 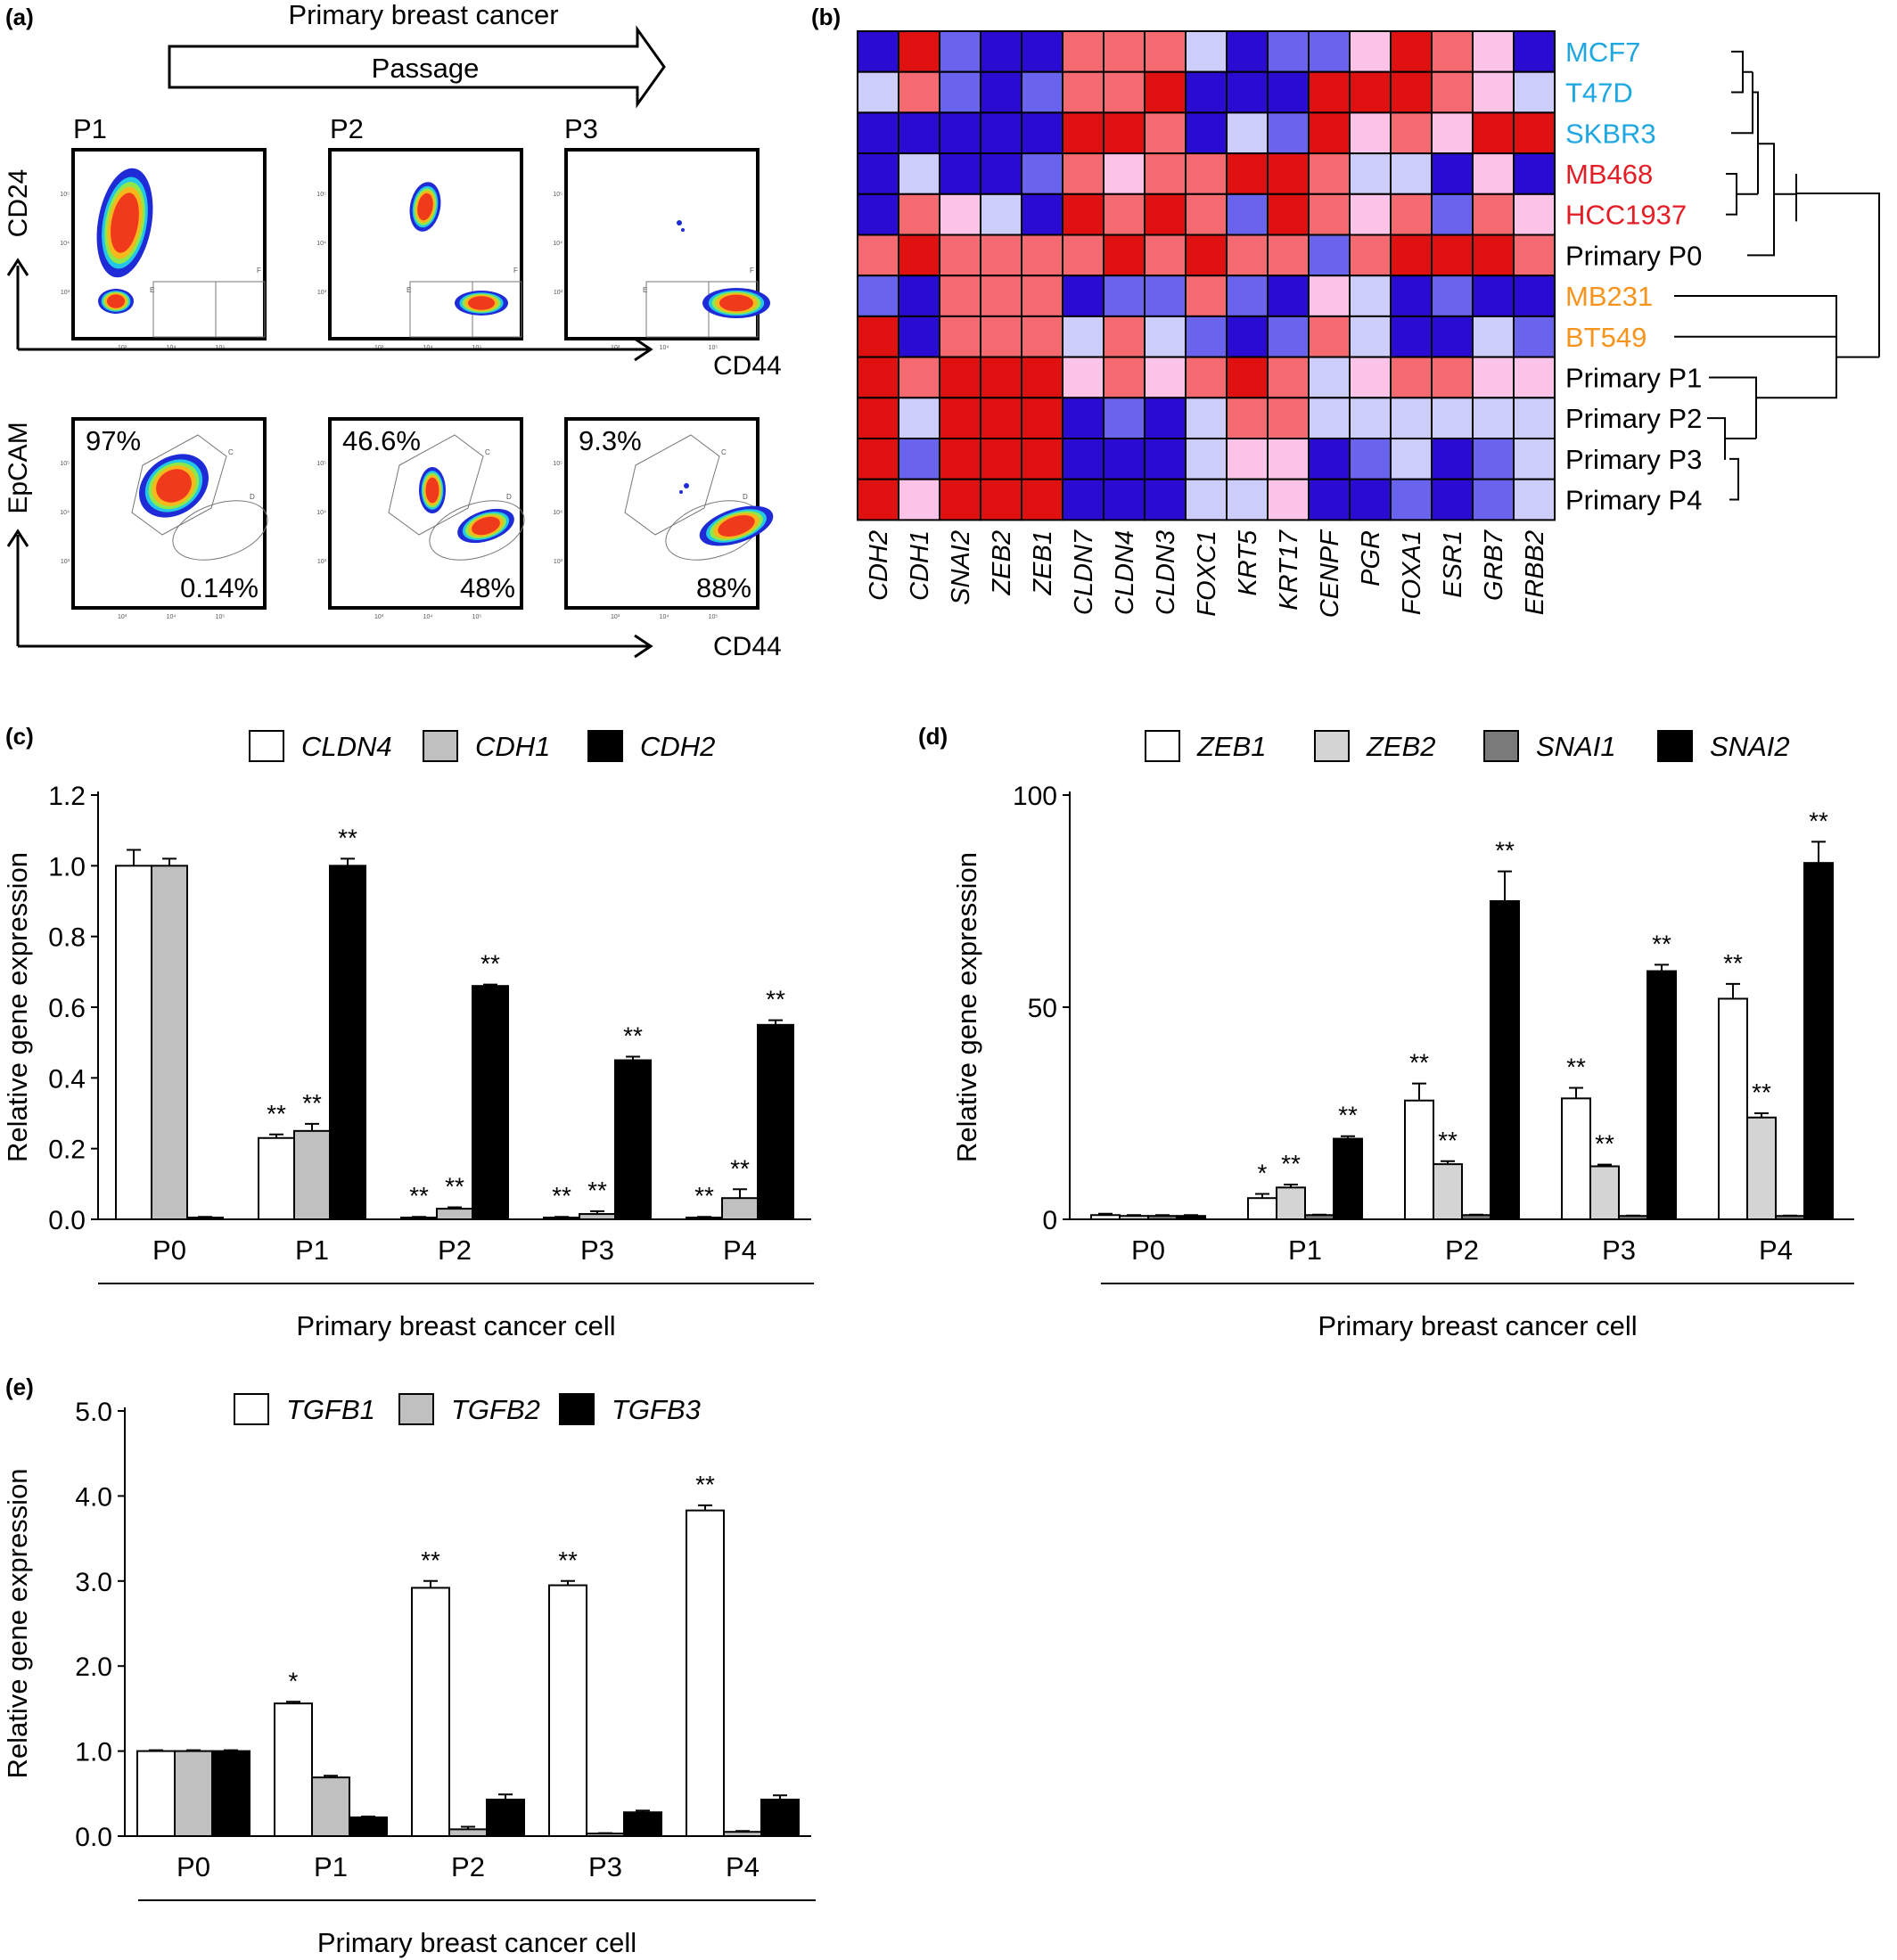 I want to click on y-axis-label: Relative gene expression, so click(x=966, y=1007).